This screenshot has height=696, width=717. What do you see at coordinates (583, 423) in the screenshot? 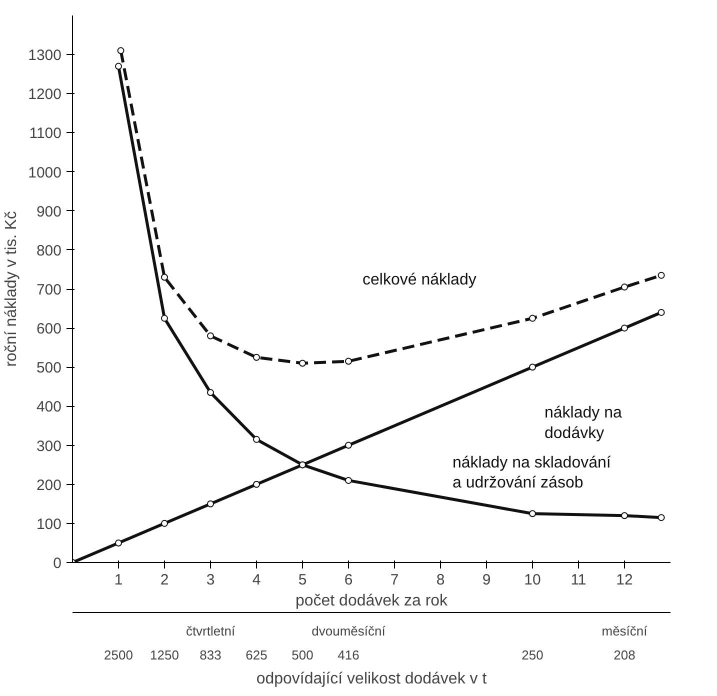
I see `text: náklady na dodávky` at bounding box center [583, 423].